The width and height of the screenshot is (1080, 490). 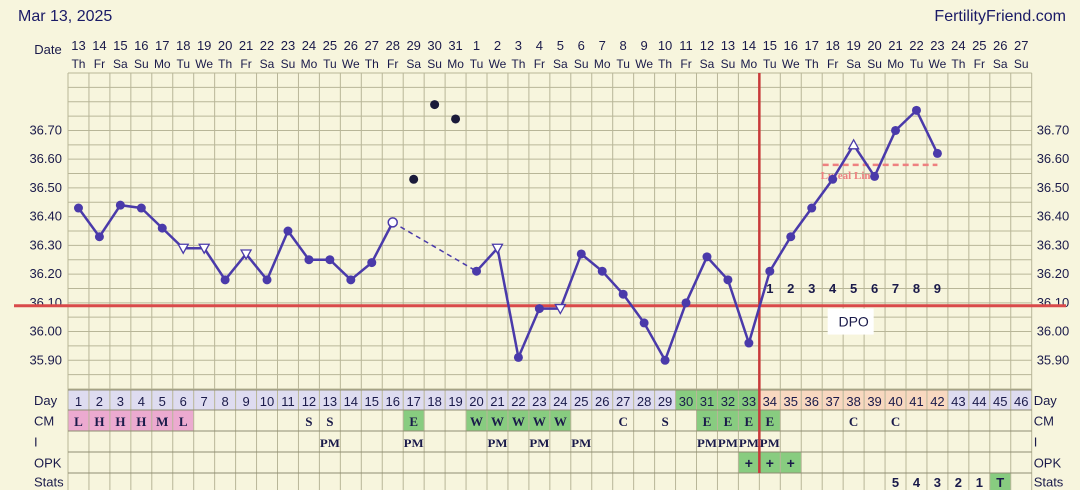 What do you see at coordinates (581, 45) in the screenshot?
I see `date-label: 6` at bounding box center [581, 45].